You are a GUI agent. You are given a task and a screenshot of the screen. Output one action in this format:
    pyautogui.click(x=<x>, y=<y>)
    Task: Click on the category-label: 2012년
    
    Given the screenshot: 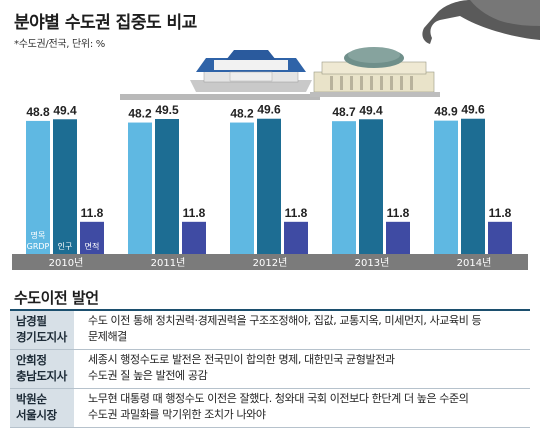 What is the action you would take?
    pyautogui.click(x=270, y=263)
    